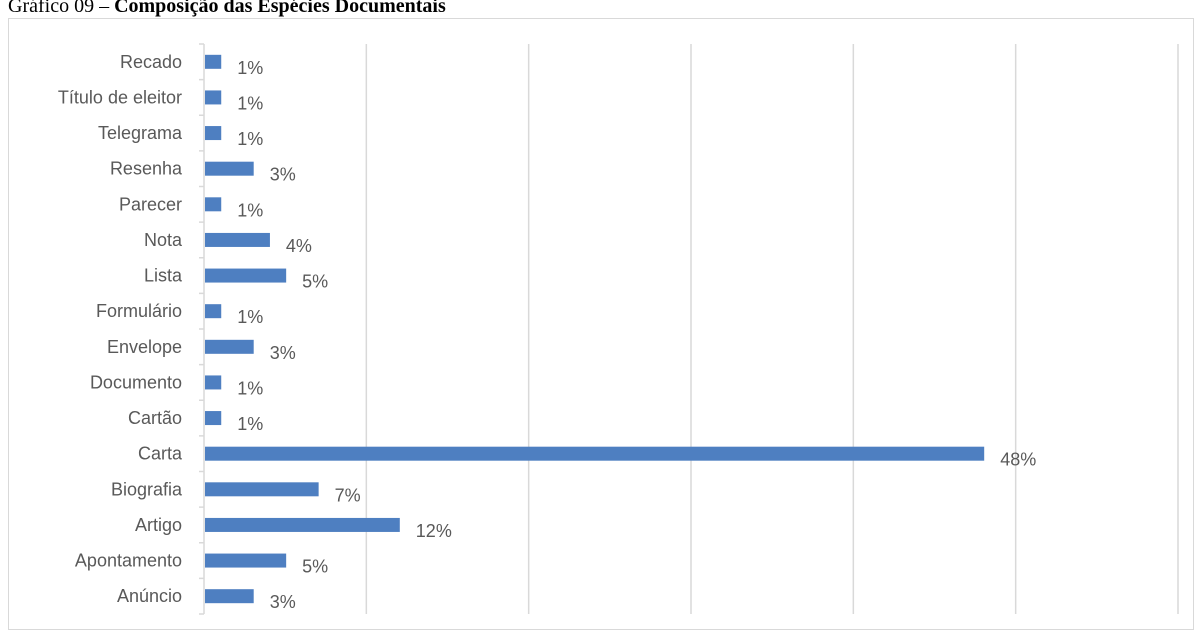  Describe the element at coordinates (151, 62) in the screenshot. I see `category-label: Recado` at that location.